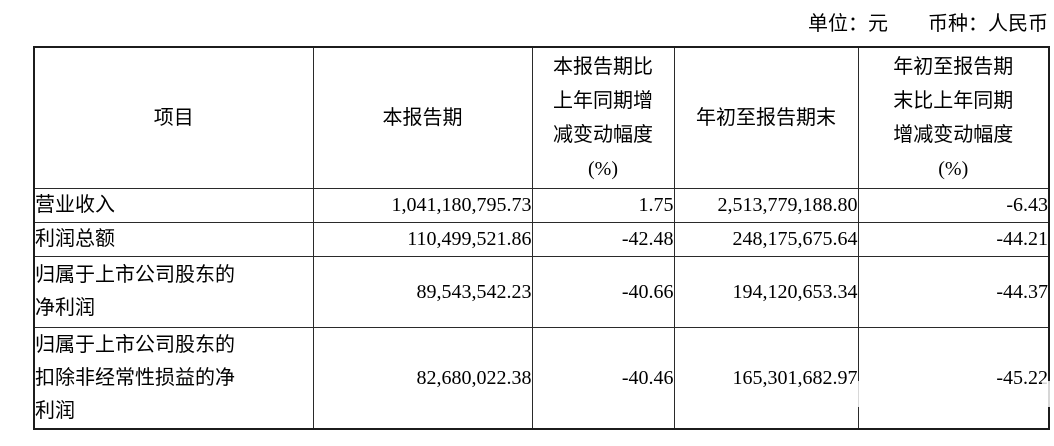  What do you see at coordinates (173, 239) in the screenshot?
I see `row-label: 利润总额` at bounding box center [173, 239].